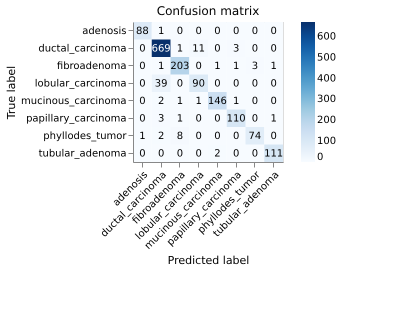  What do you see at coordinates (82, 48) in the screenshot?
I see `y-tick-label: ductal_carcinoma` at bounding box center [82, 48].